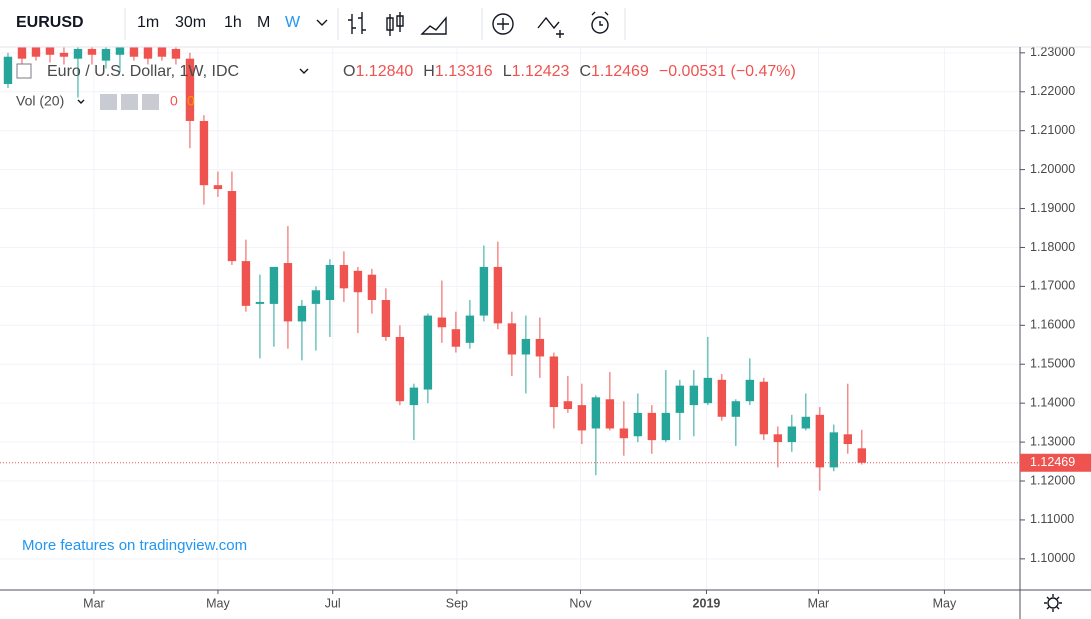  What do you see at coordinates (50, 22) in the screenshot?
I see `symbol: EURUSD` at bounding box center [50, 22].